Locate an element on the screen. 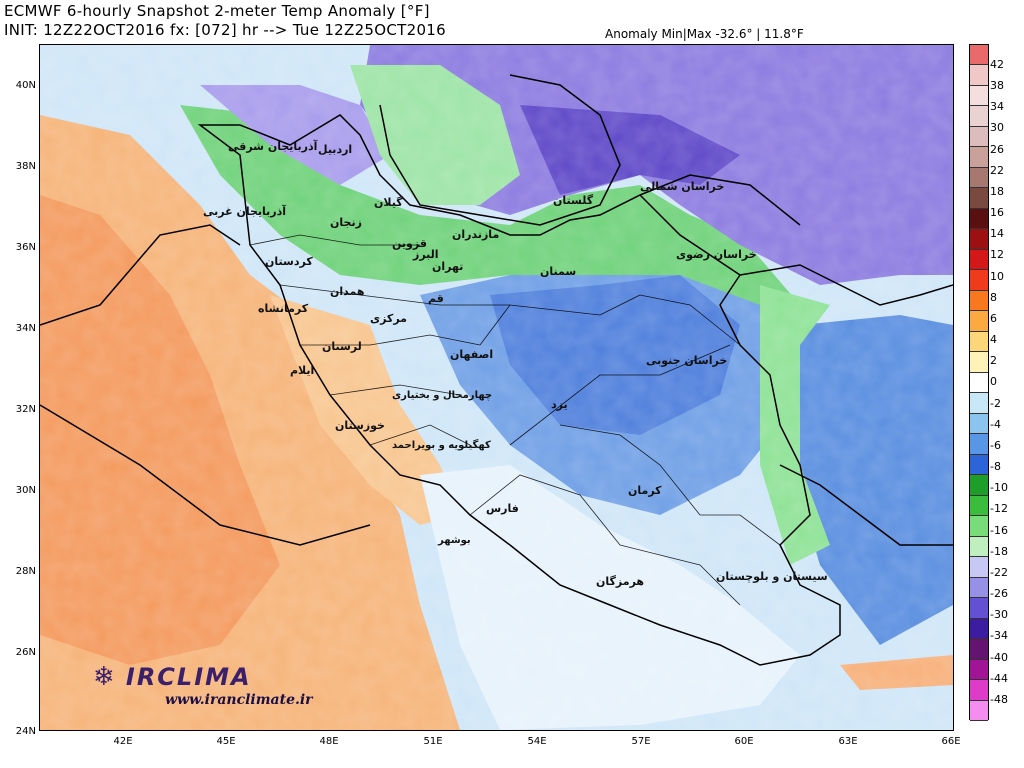 This screenshot has width=1024, height=768. colorbar-label: 14 is located at coordinates (997, 234).